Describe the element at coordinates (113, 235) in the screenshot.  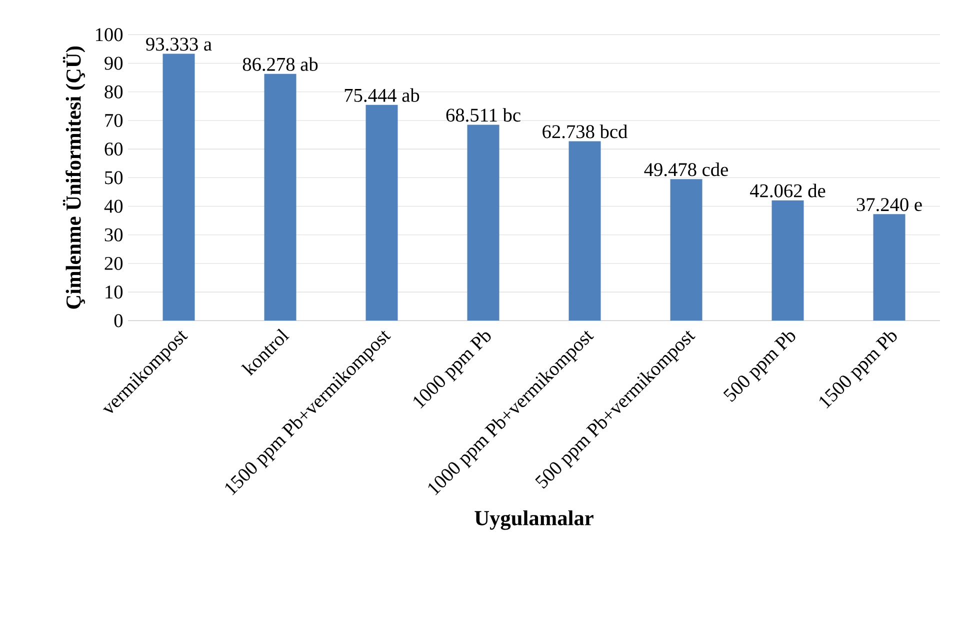
I see `y-tick-label: 30` at that location.